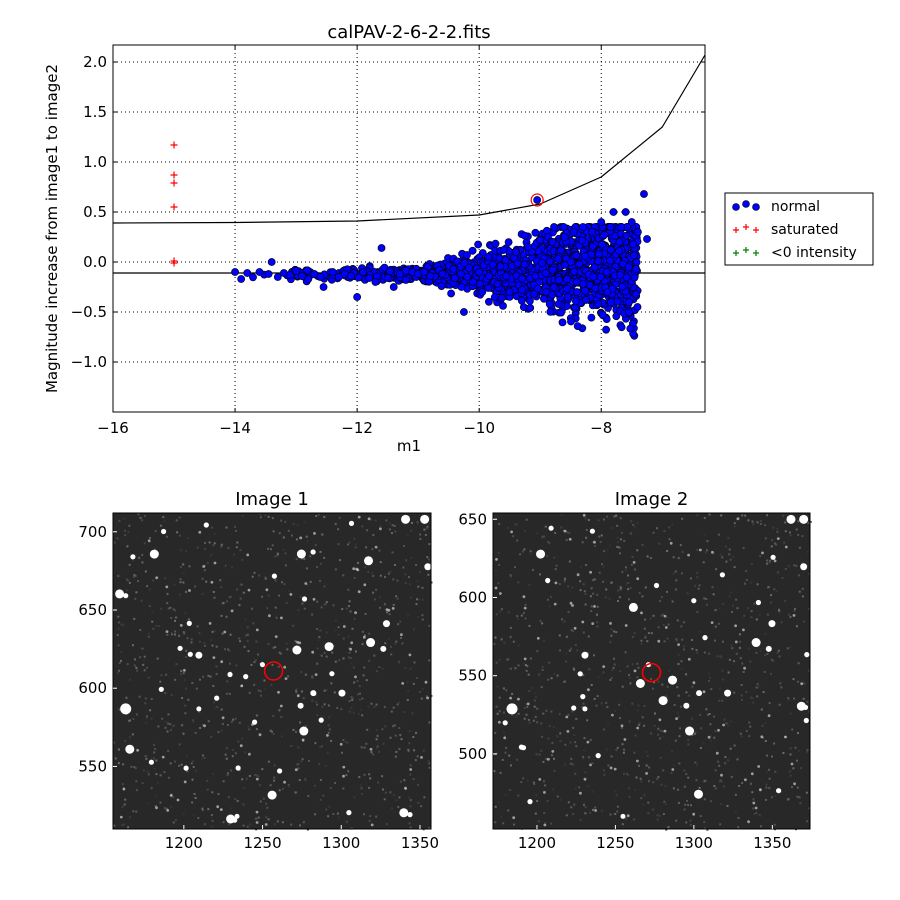  I want to click on x-tick-label: 1350, so click(772, 843).